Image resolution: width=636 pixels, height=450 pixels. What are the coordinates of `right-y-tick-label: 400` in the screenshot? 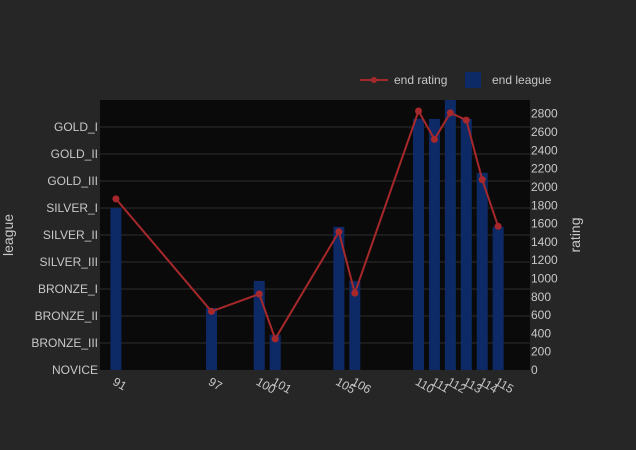 It's located at (541, 333).